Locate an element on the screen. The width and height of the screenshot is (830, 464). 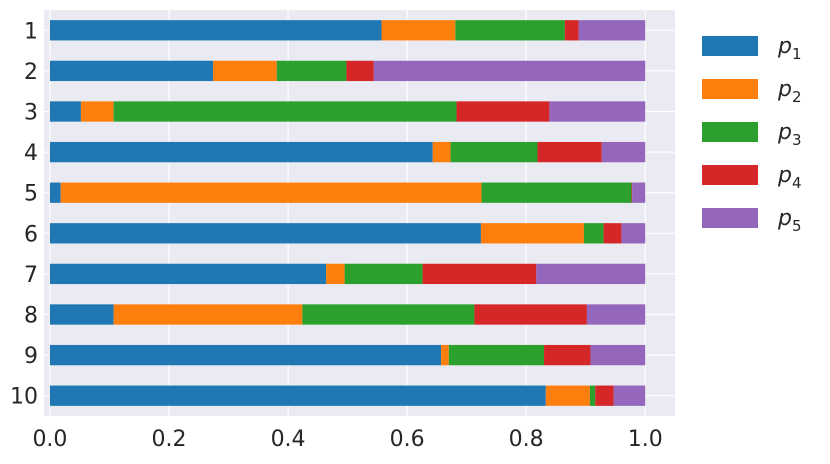
legend-label: p4 is located at coordinates (789, 177).